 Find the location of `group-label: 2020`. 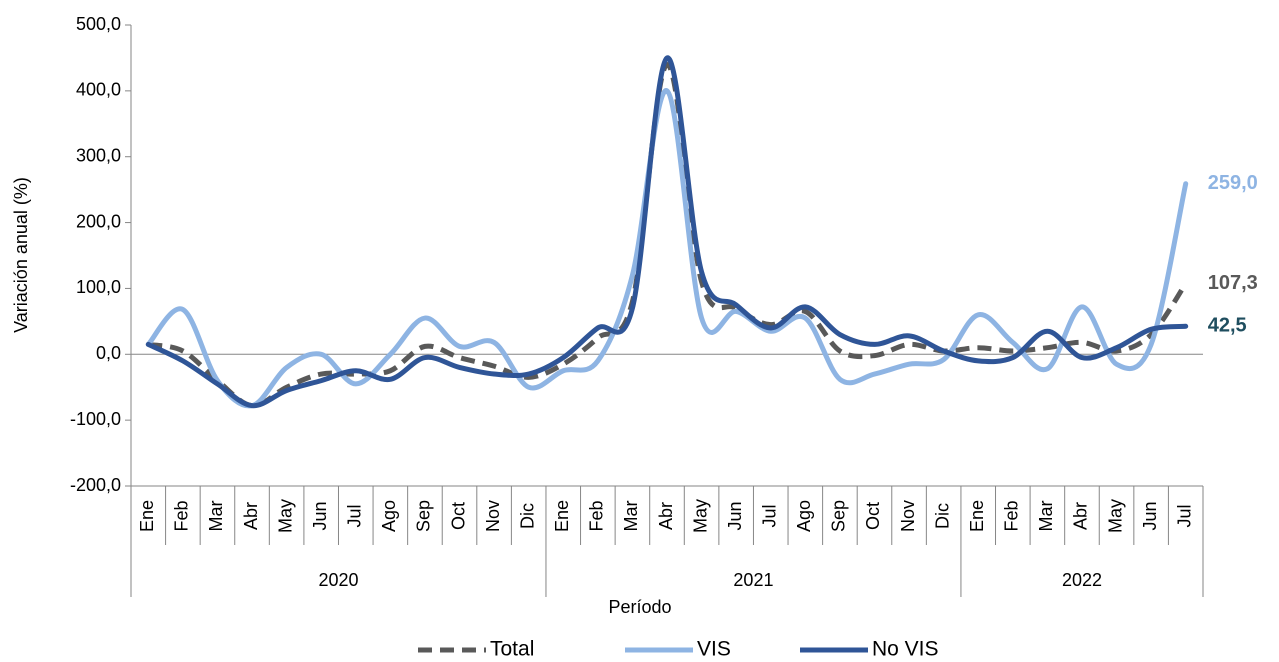

group-label: 2020 is located at coordinates (338, 580).